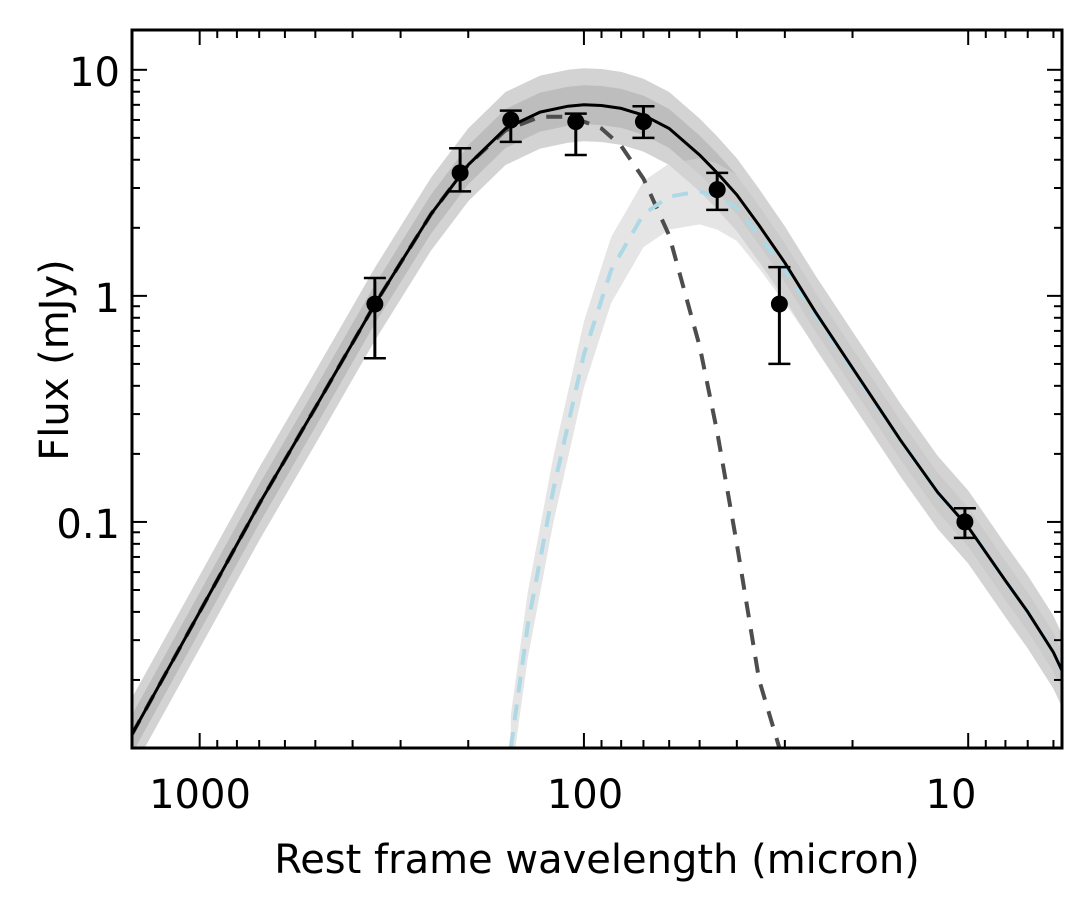  What do you see at coordinates (585, 795) in the screenshot?
I see `x-tick-label-100: 100` at bounding box center [585, 795].